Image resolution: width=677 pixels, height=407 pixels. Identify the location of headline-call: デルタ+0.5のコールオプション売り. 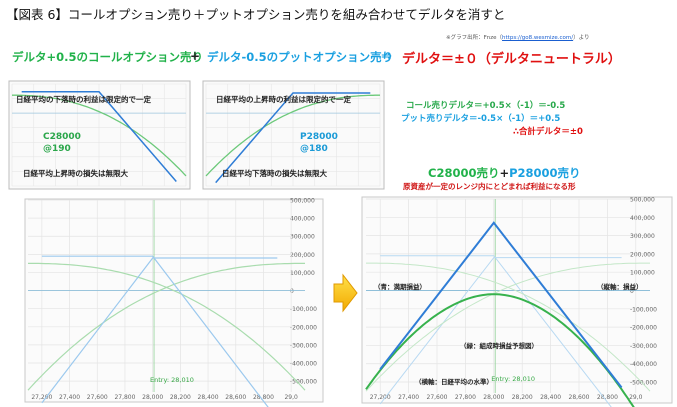
(108, 57).